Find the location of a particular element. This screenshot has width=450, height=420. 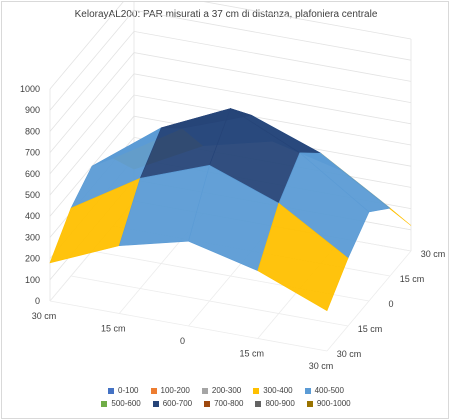

z-tick-label: 800 is located at coordinates (32, 131).